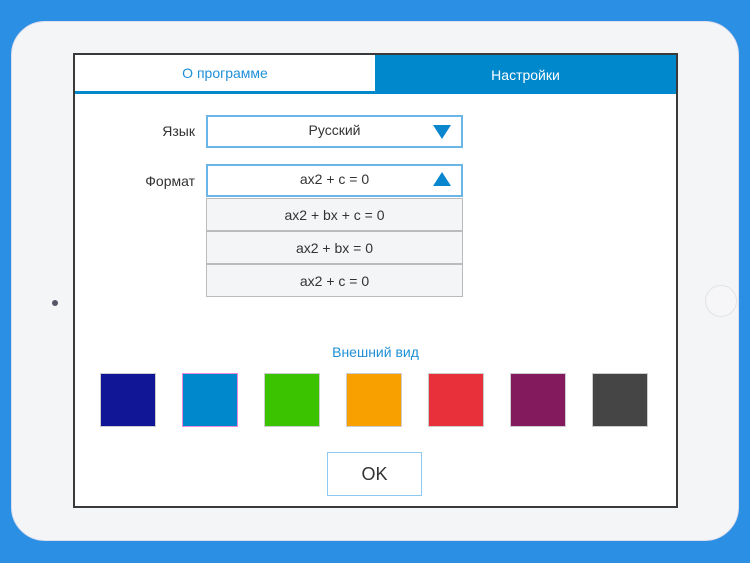  Describe the element at coordinates (375, 352) in the screenshot. I see `appearance-title: Внешний вид` at that location.